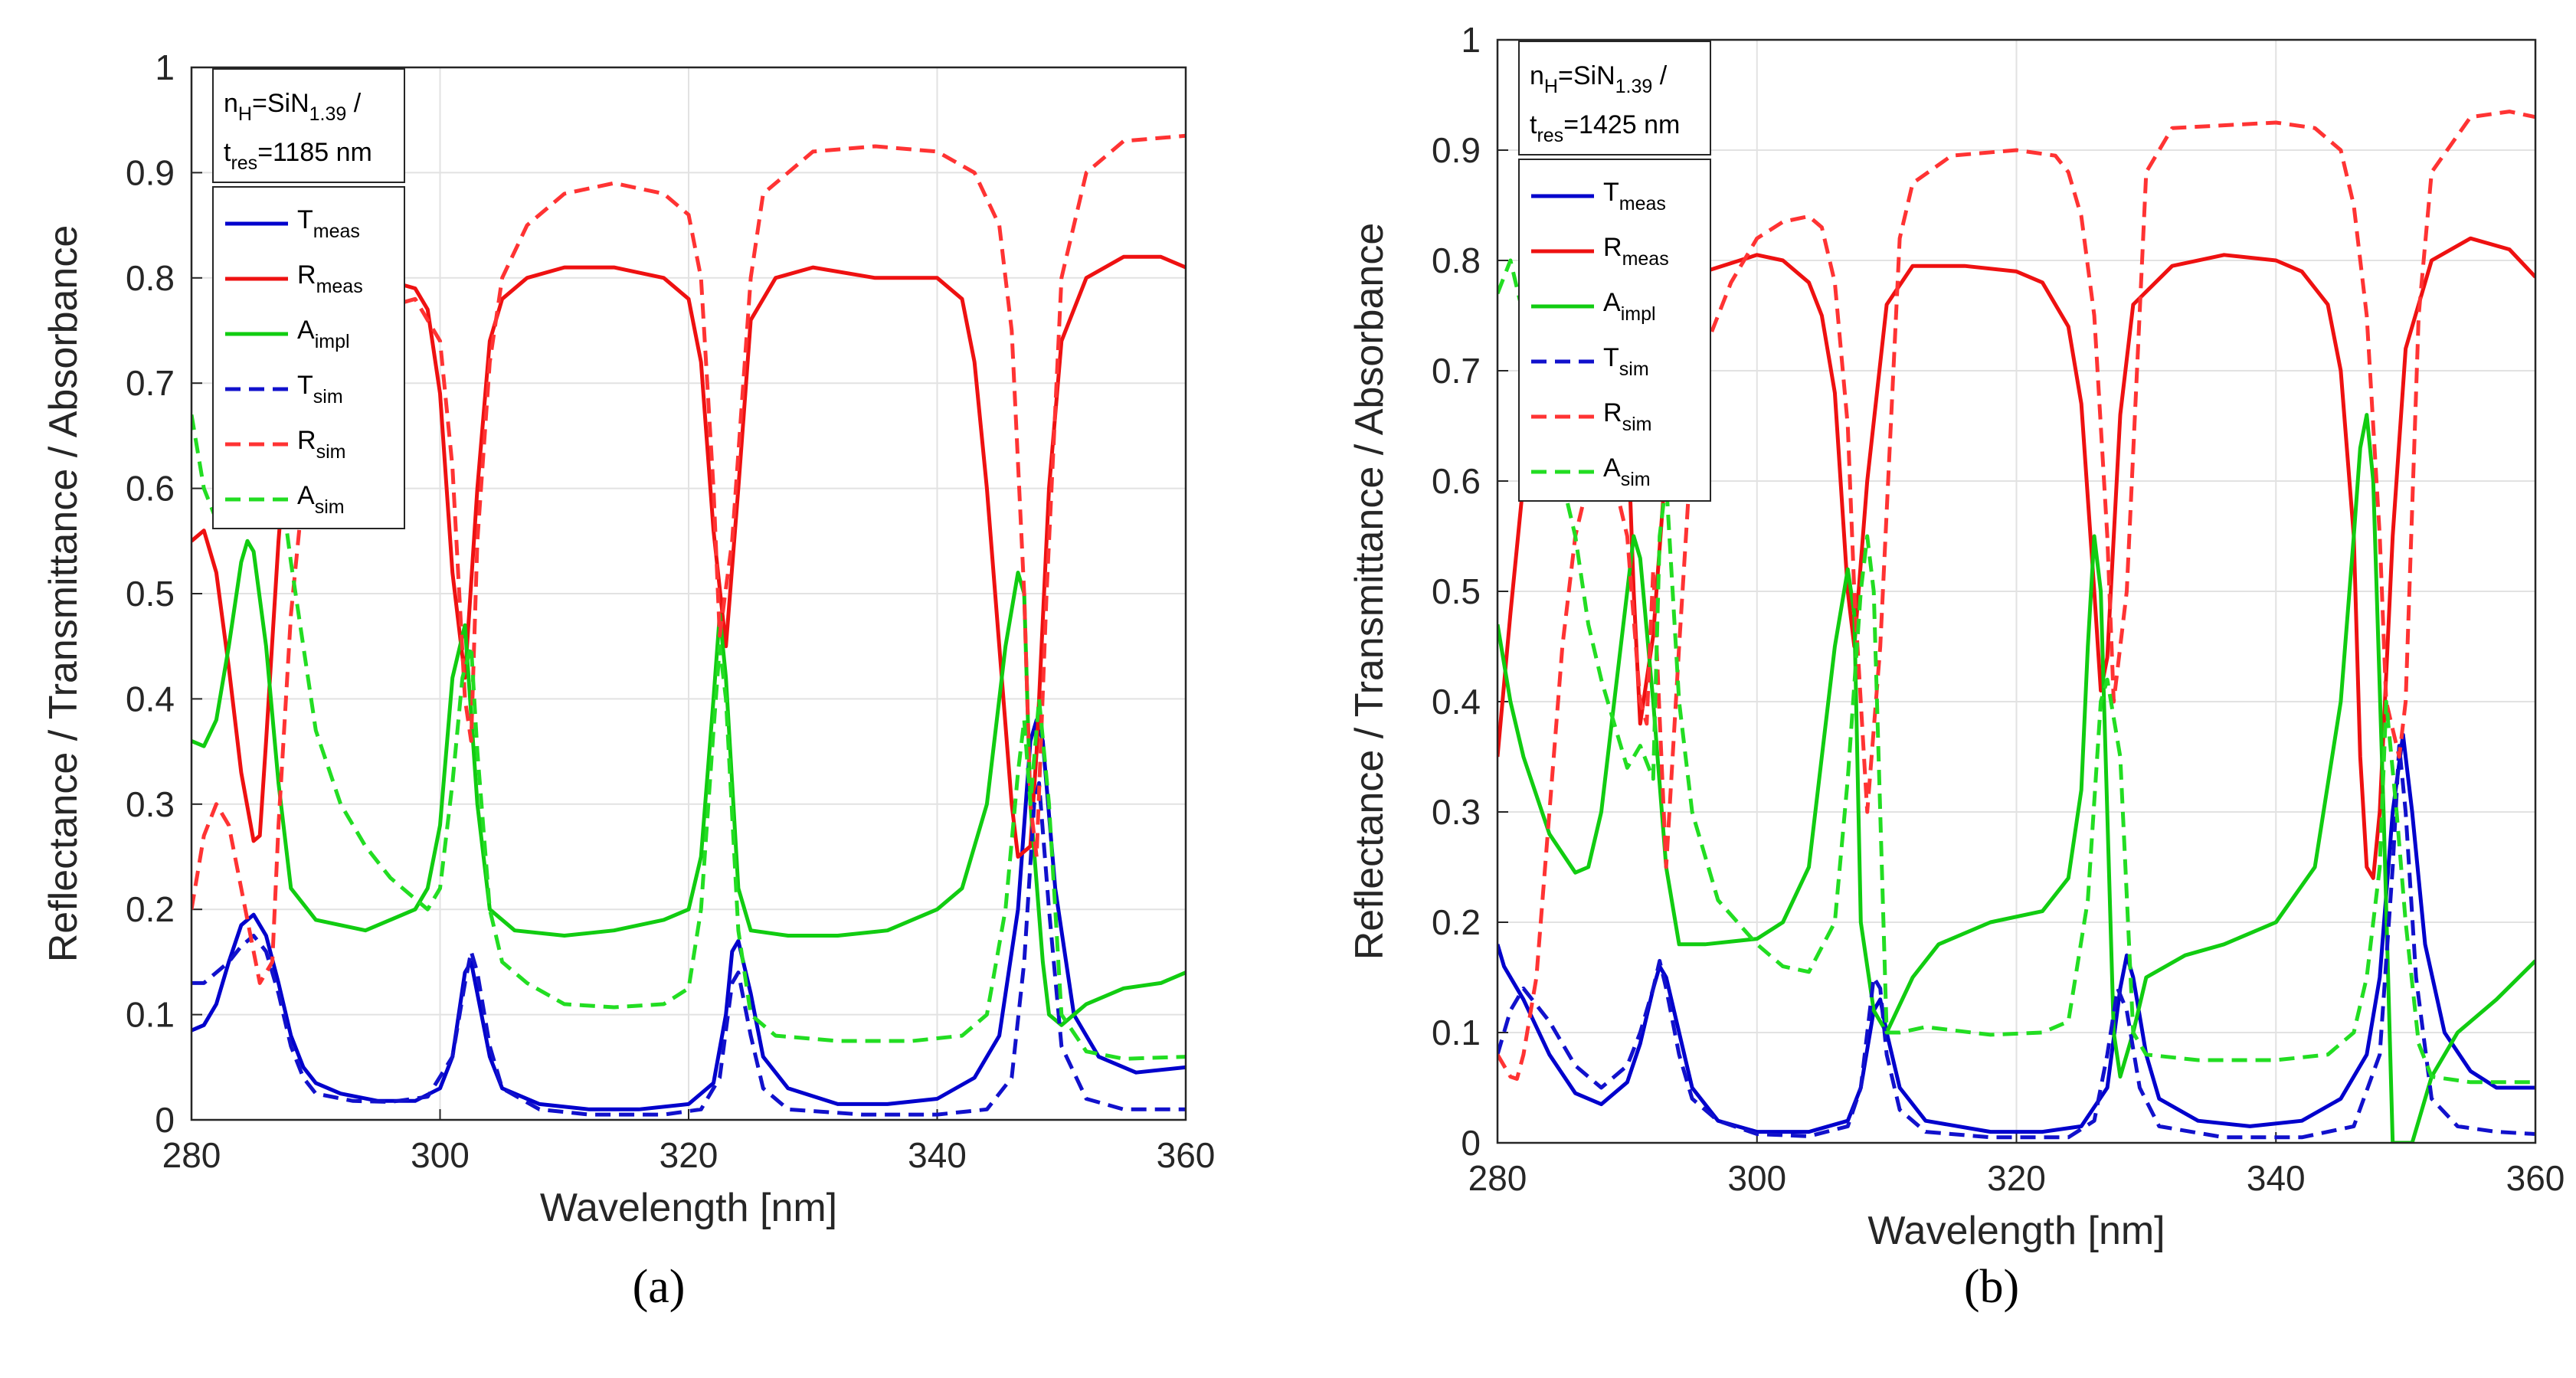 This screenshot has width=2576, height=1378. I want to click on panel-label-a: (a), so click(659, 1287).